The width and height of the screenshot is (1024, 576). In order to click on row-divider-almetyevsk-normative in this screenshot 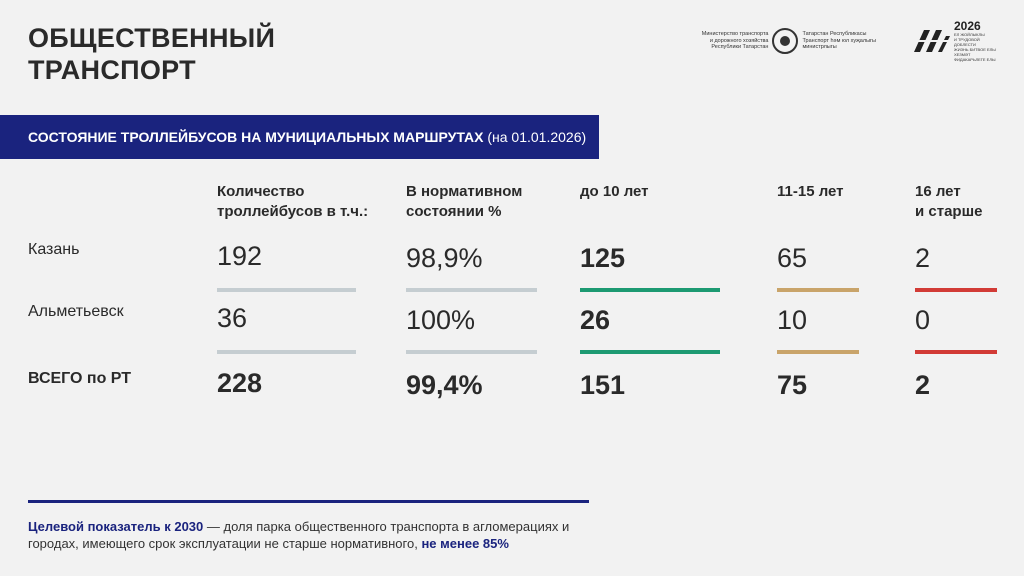, I will do `click(471, 352)`.